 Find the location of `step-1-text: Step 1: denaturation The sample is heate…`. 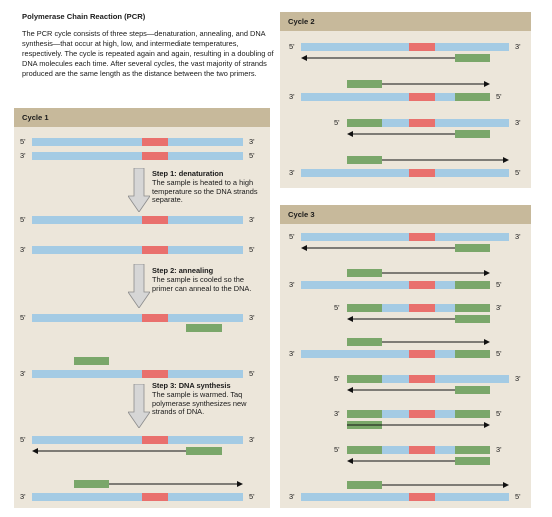

step-1-text: Step 1: denaturation The sample is heate… is located at coordinates (207, 187).